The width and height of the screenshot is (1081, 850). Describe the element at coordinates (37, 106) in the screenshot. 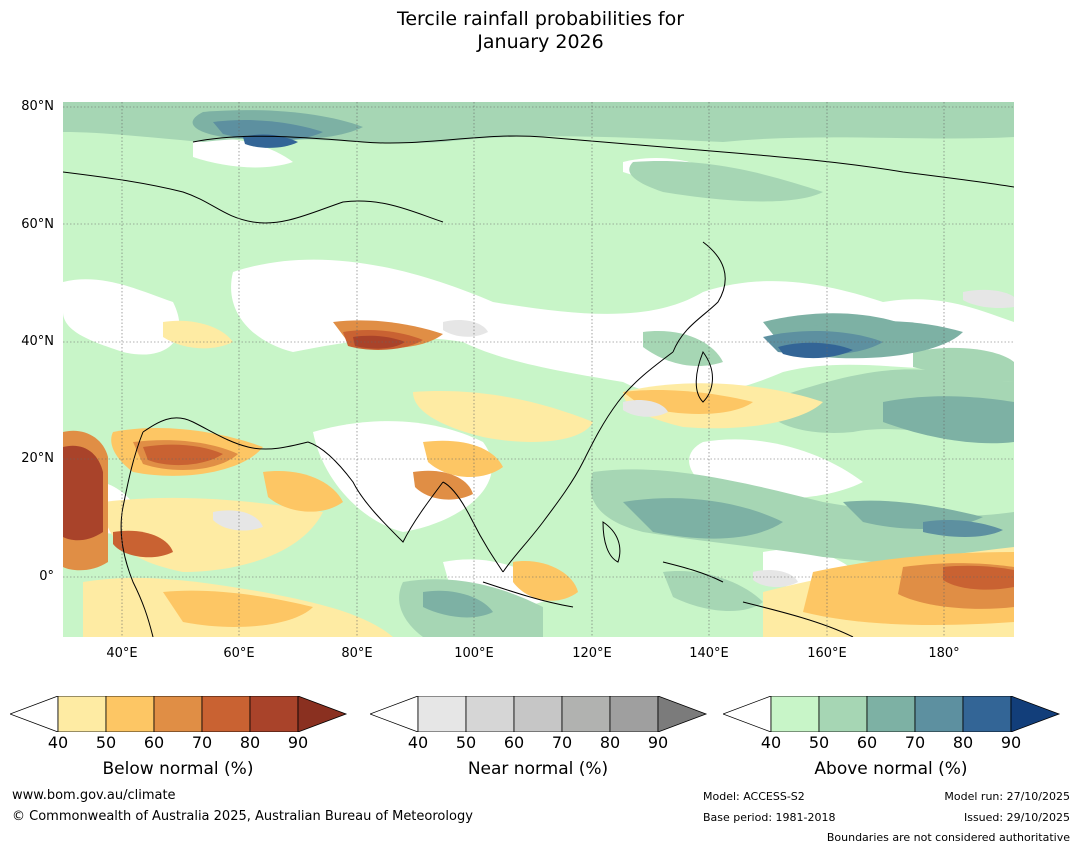

I see `lat-label-80n: 80°N` at that location.